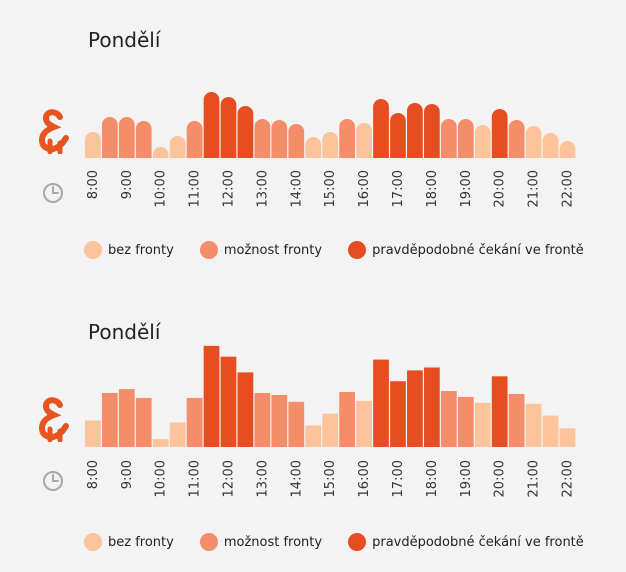 The image size is (626, 572). Describe the element at coordinates (93, 145) in the screenshot. I see `bar-8:00` at that location.